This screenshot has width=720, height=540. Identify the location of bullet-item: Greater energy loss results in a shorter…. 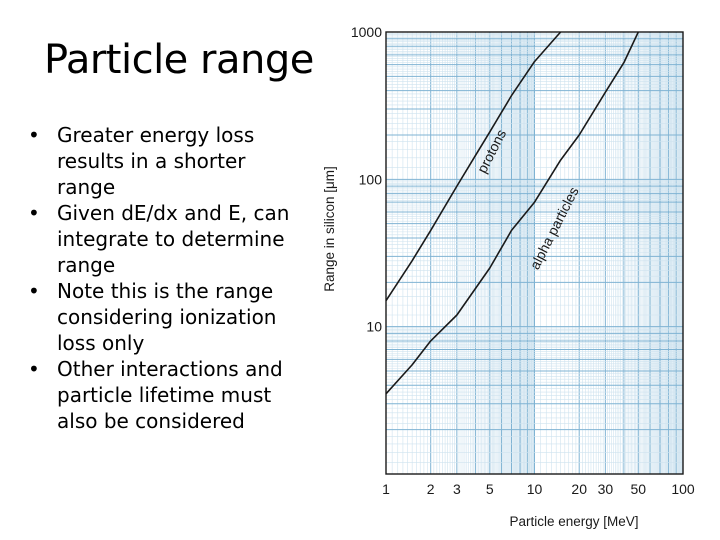
(163, 161).